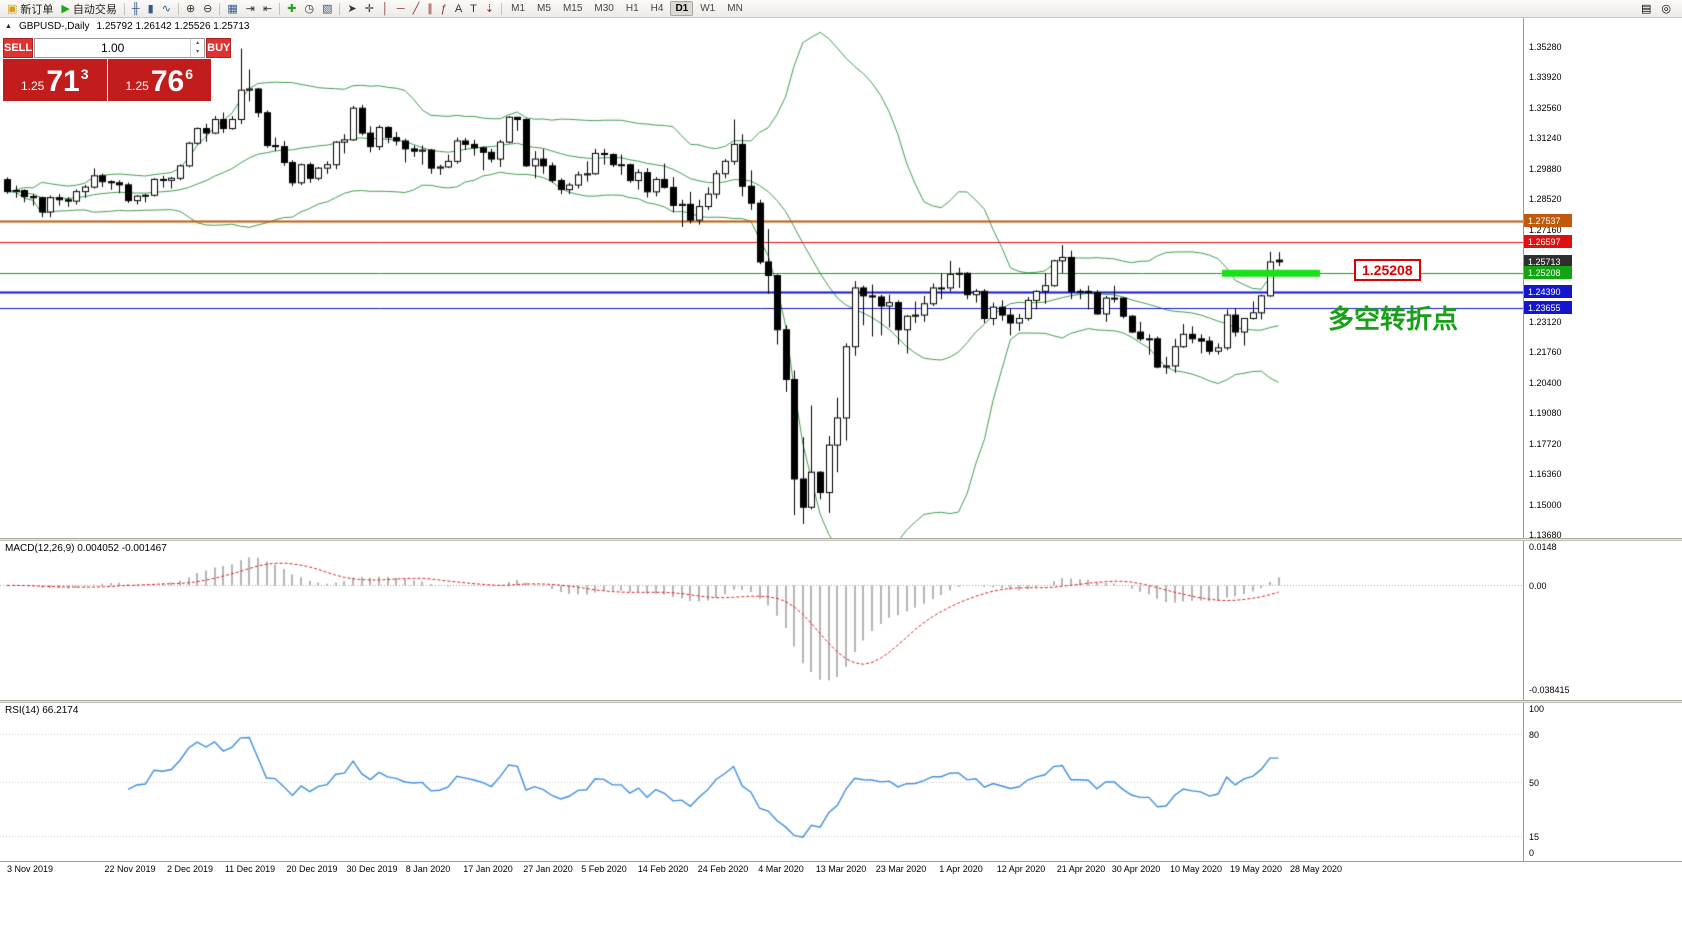 This screenshot has height=940, width=1682. What do you see at coordinates (1545, 412) in the screenshot?
I see `price-axis-label: 1.19080` at bounding box center [1545, 412].